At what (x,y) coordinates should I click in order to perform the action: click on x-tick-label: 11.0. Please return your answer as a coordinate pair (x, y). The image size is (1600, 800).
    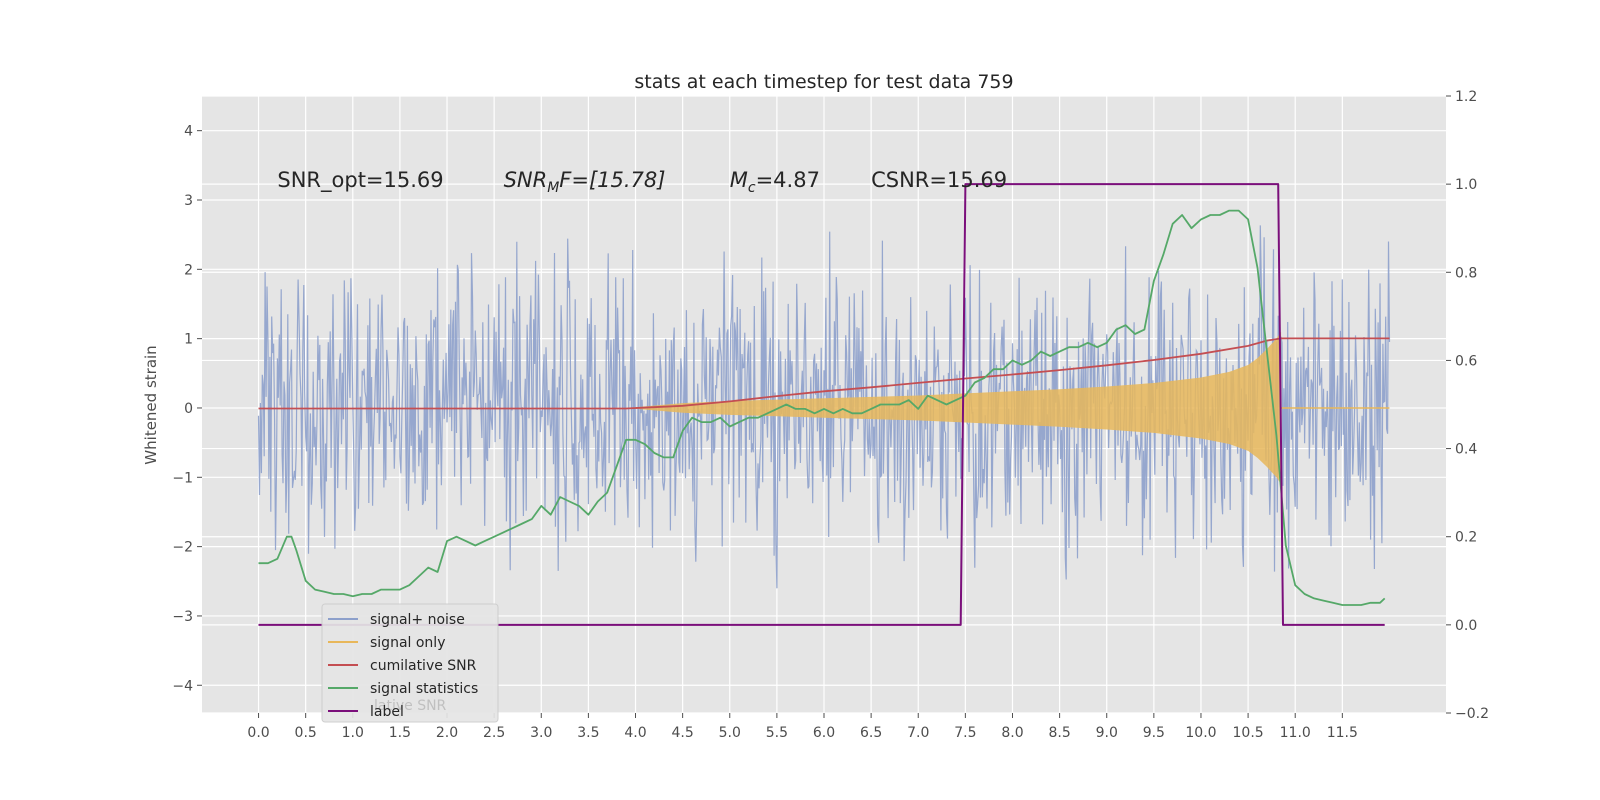
    Looking at the image, I should click on (1295, 733).